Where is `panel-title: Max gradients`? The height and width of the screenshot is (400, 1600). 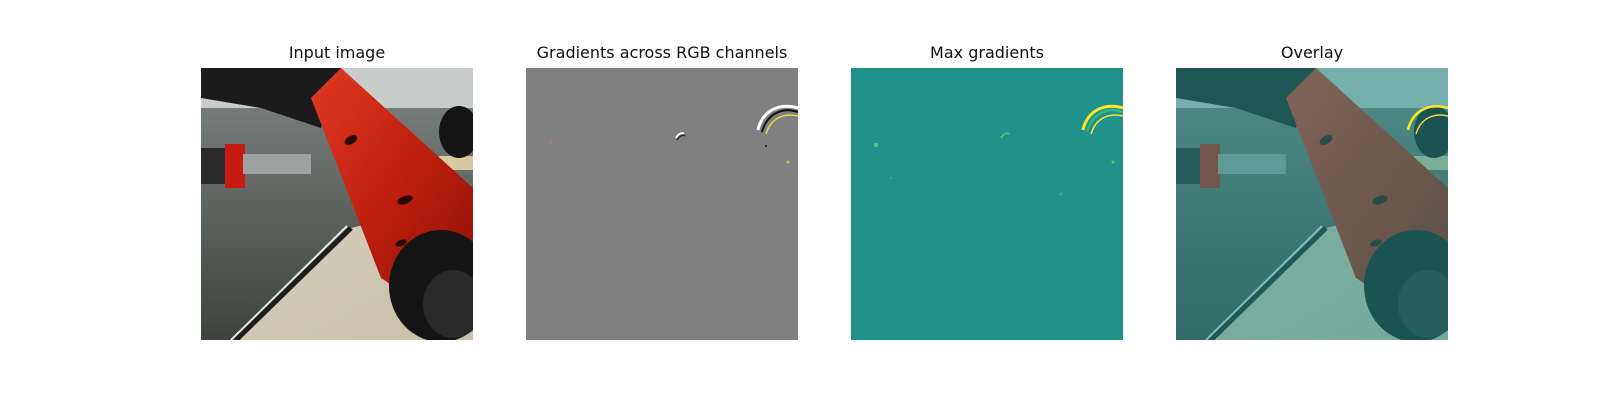
panel-title: Max gradients is located at coordinates (987, 52).